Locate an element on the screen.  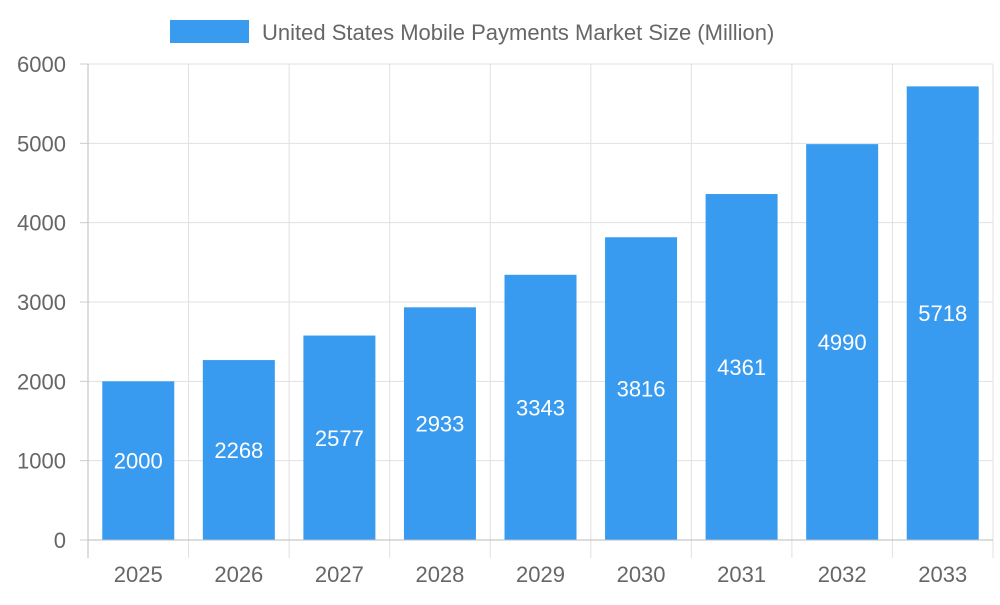
bar-2025 is located at coordinates (138, 460).